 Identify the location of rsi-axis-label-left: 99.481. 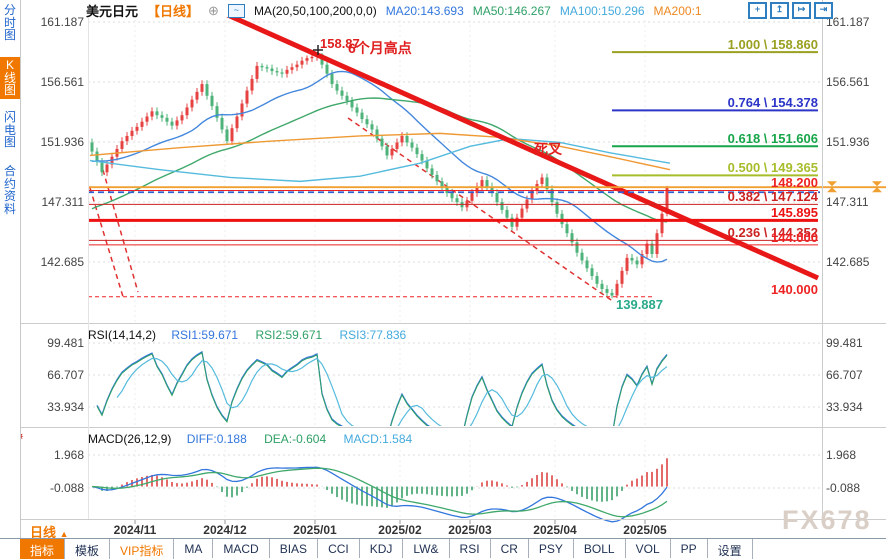
(65, 343).